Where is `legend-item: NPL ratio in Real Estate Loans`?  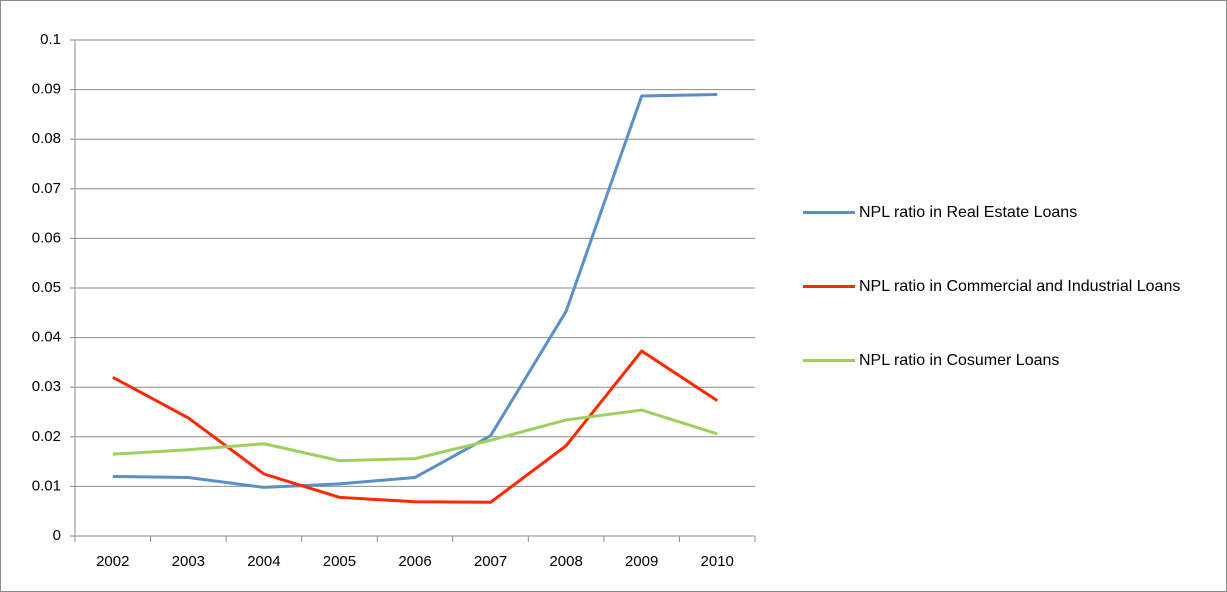 legend-item: NPL ratio in Real Estate Loans is located at coordinates (1001, 213).